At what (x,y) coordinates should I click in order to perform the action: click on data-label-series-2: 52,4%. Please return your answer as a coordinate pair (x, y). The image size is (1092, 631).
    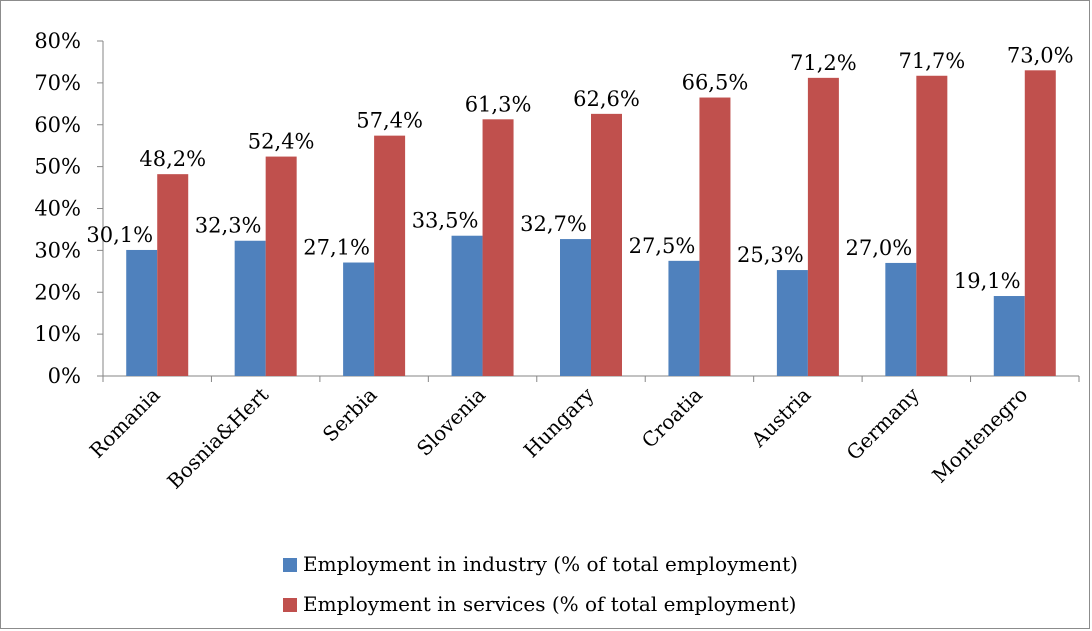
    Looking at the image, I should click on (281, 142).